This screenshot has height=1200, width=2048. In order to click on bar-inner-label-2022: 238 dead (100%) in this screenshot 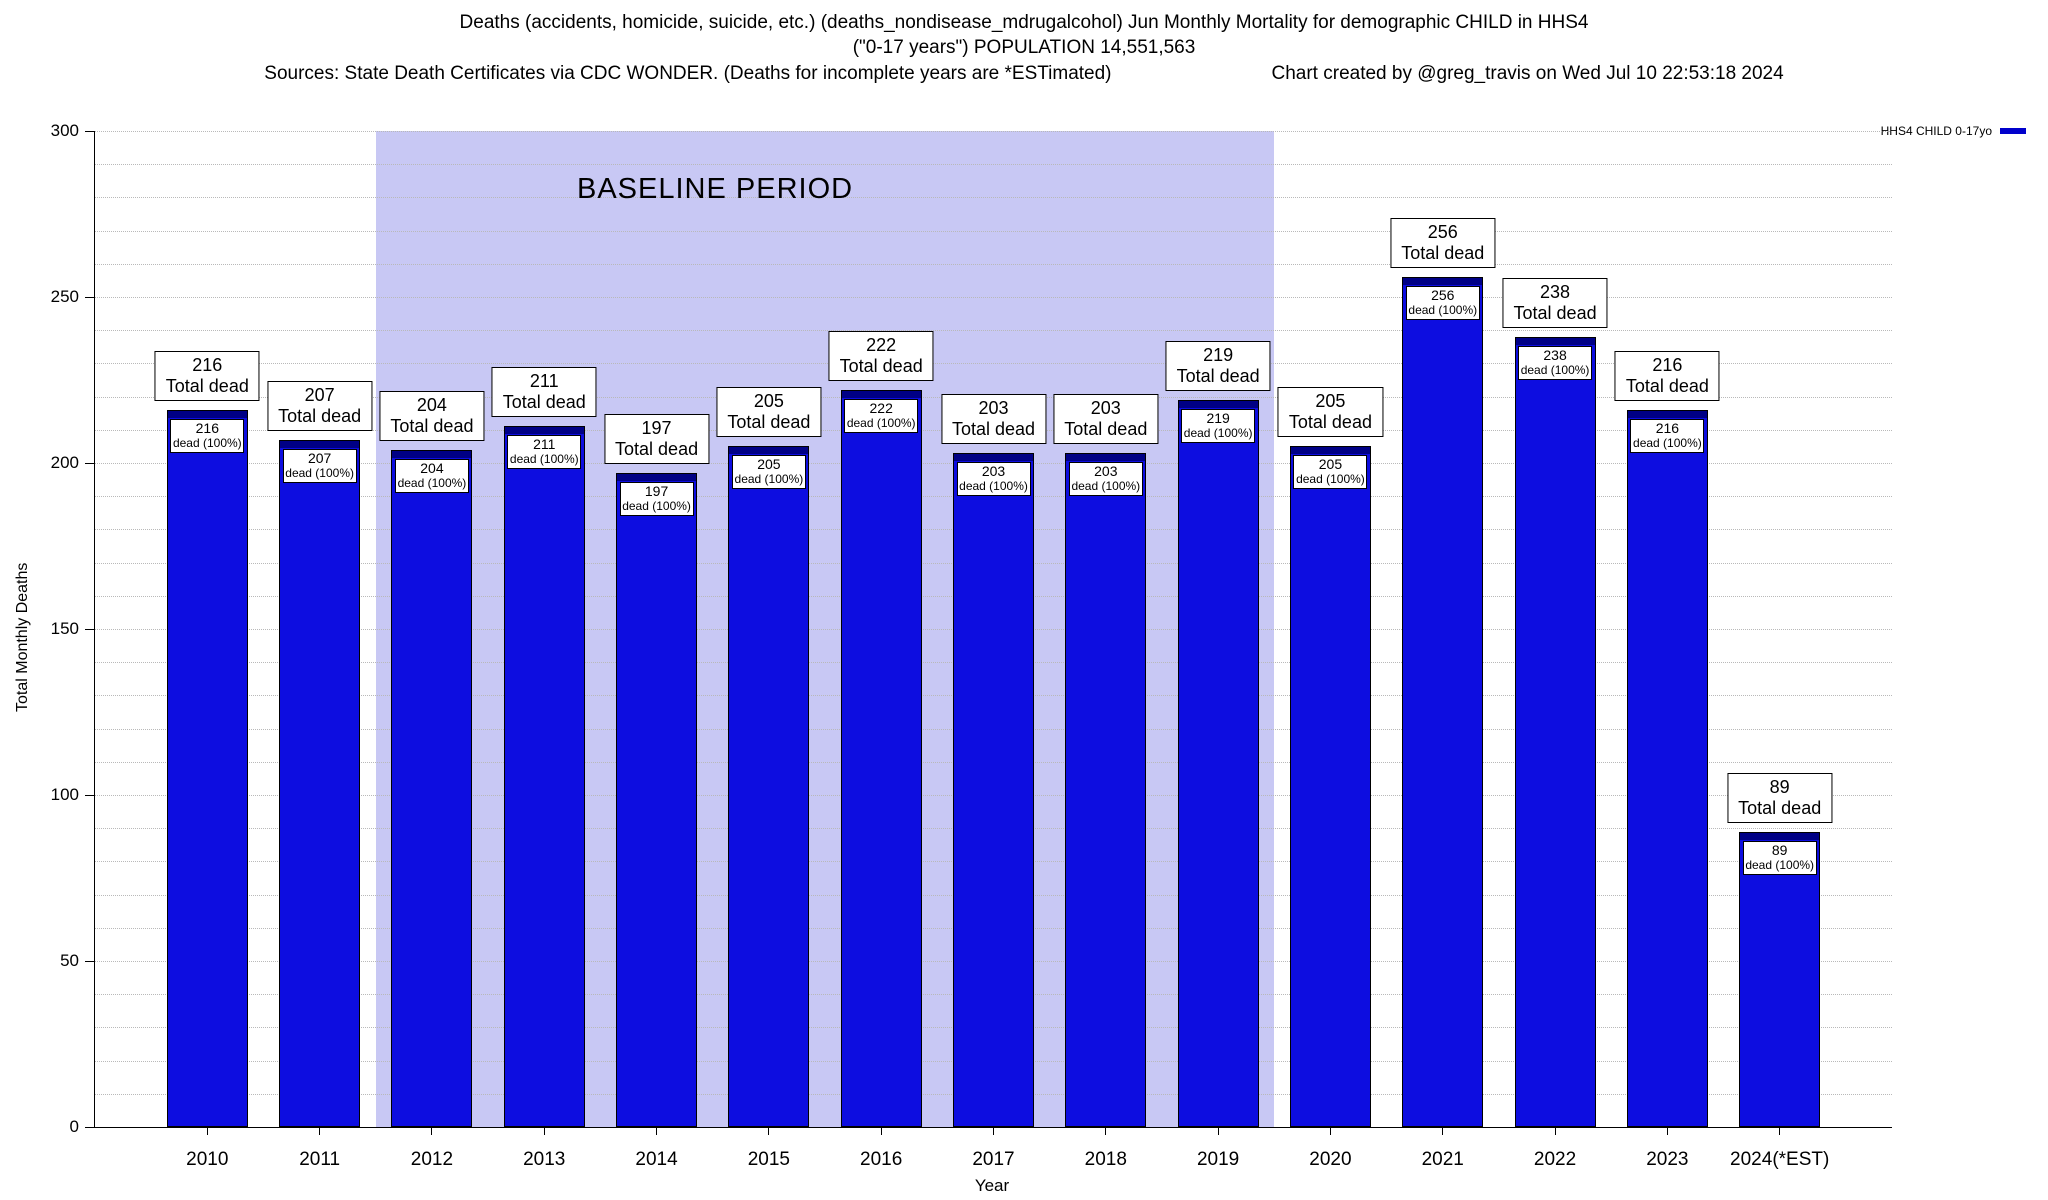, I will do `click(1555, 362)`.